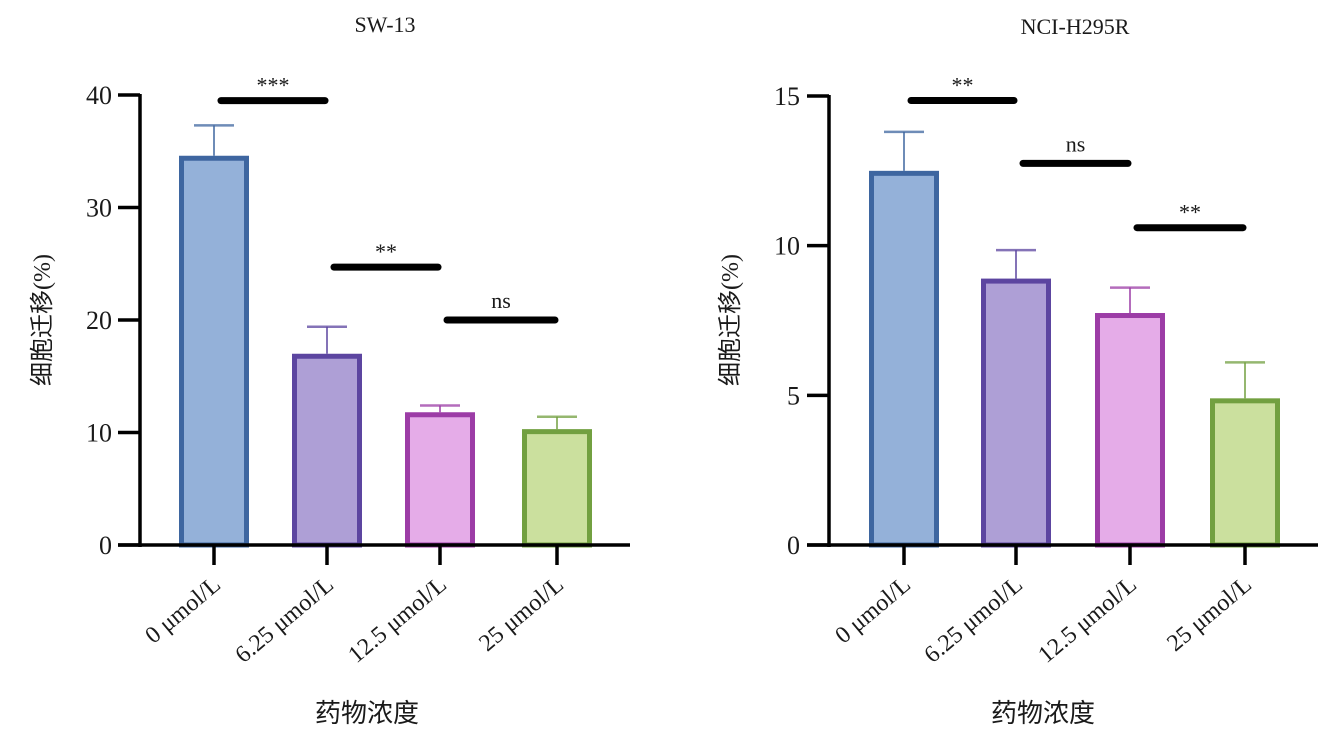  I want to click on significance-label: ***, so click(273, 85).